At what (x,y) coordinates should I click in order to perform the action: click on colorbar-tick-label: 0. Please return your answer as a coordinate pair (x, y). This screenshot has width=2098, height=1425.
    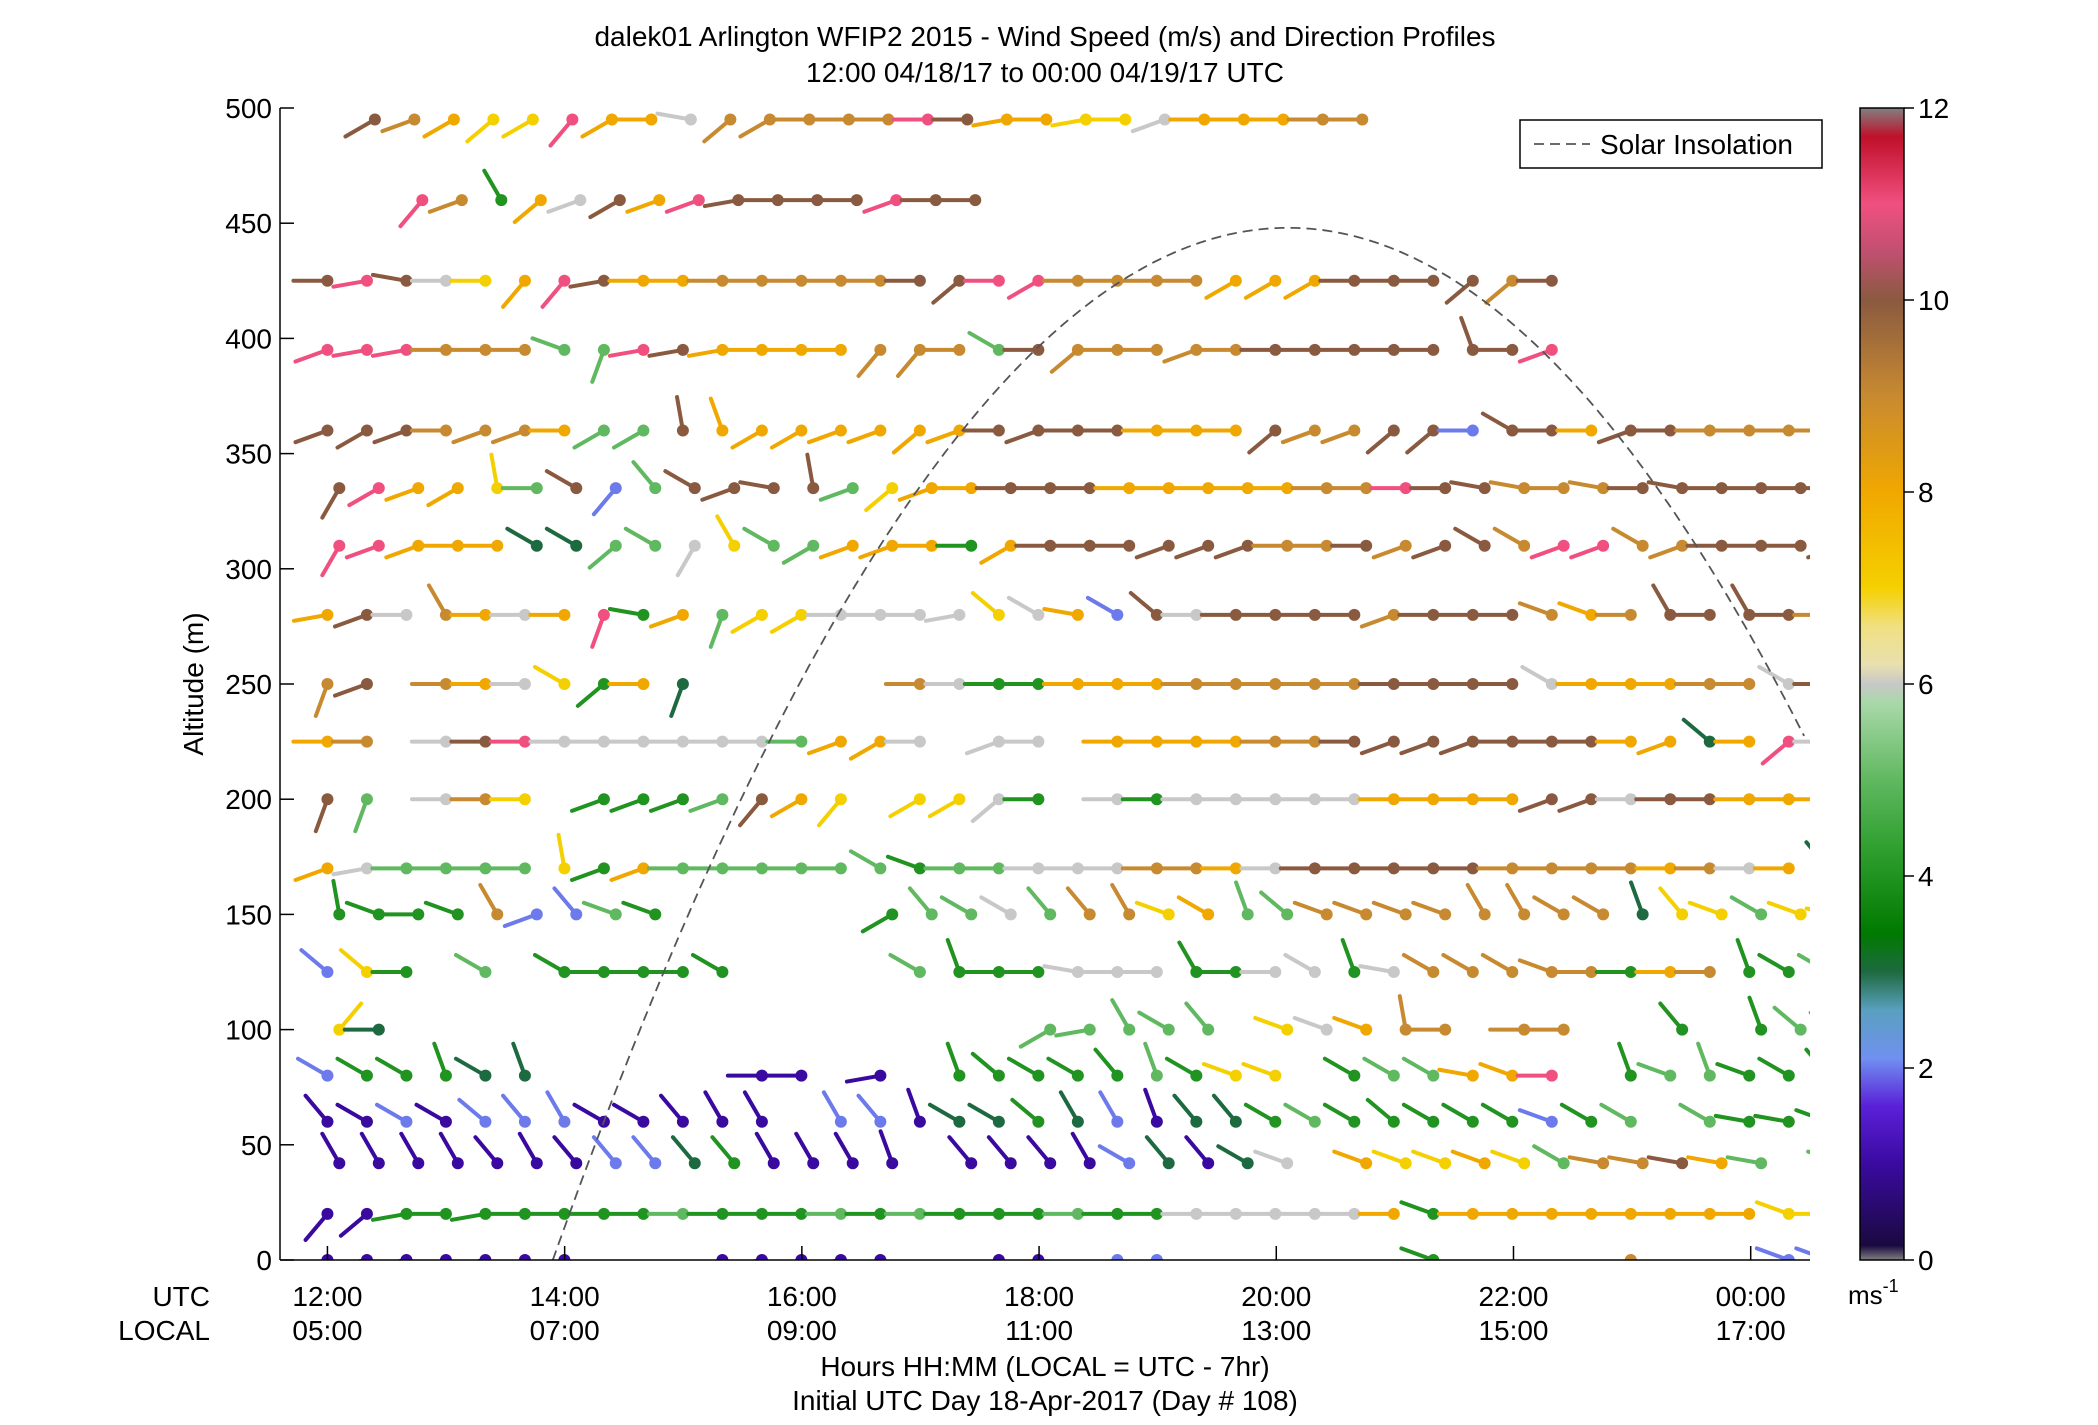
    Looking at the image, I should click on (1926, 1260).